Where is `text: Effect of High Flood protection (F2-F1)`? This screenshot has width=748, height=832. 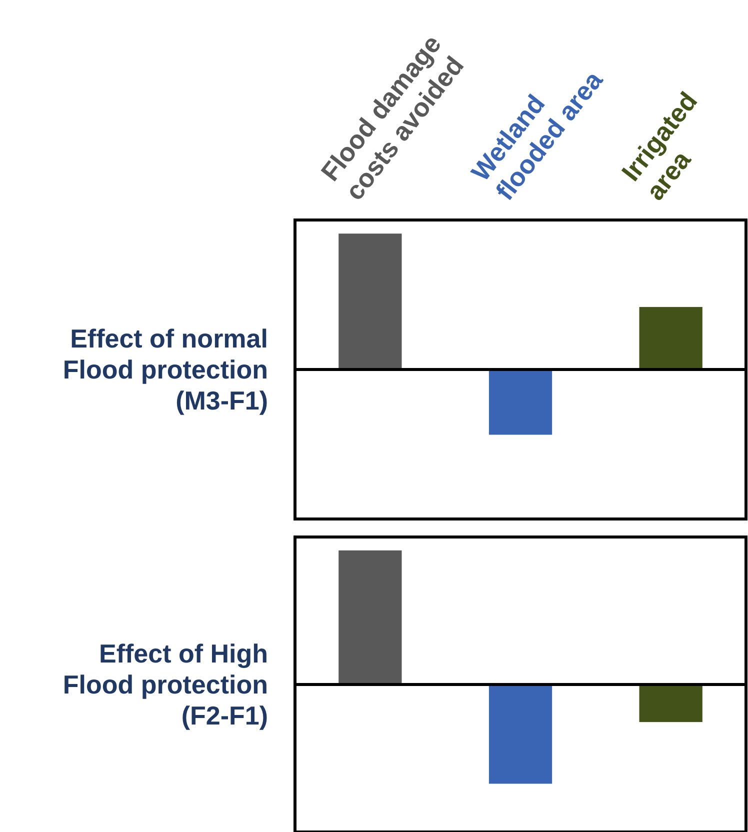 text: Effect of High Flood protection (F2-F1) is located at coordinates (165, 684).